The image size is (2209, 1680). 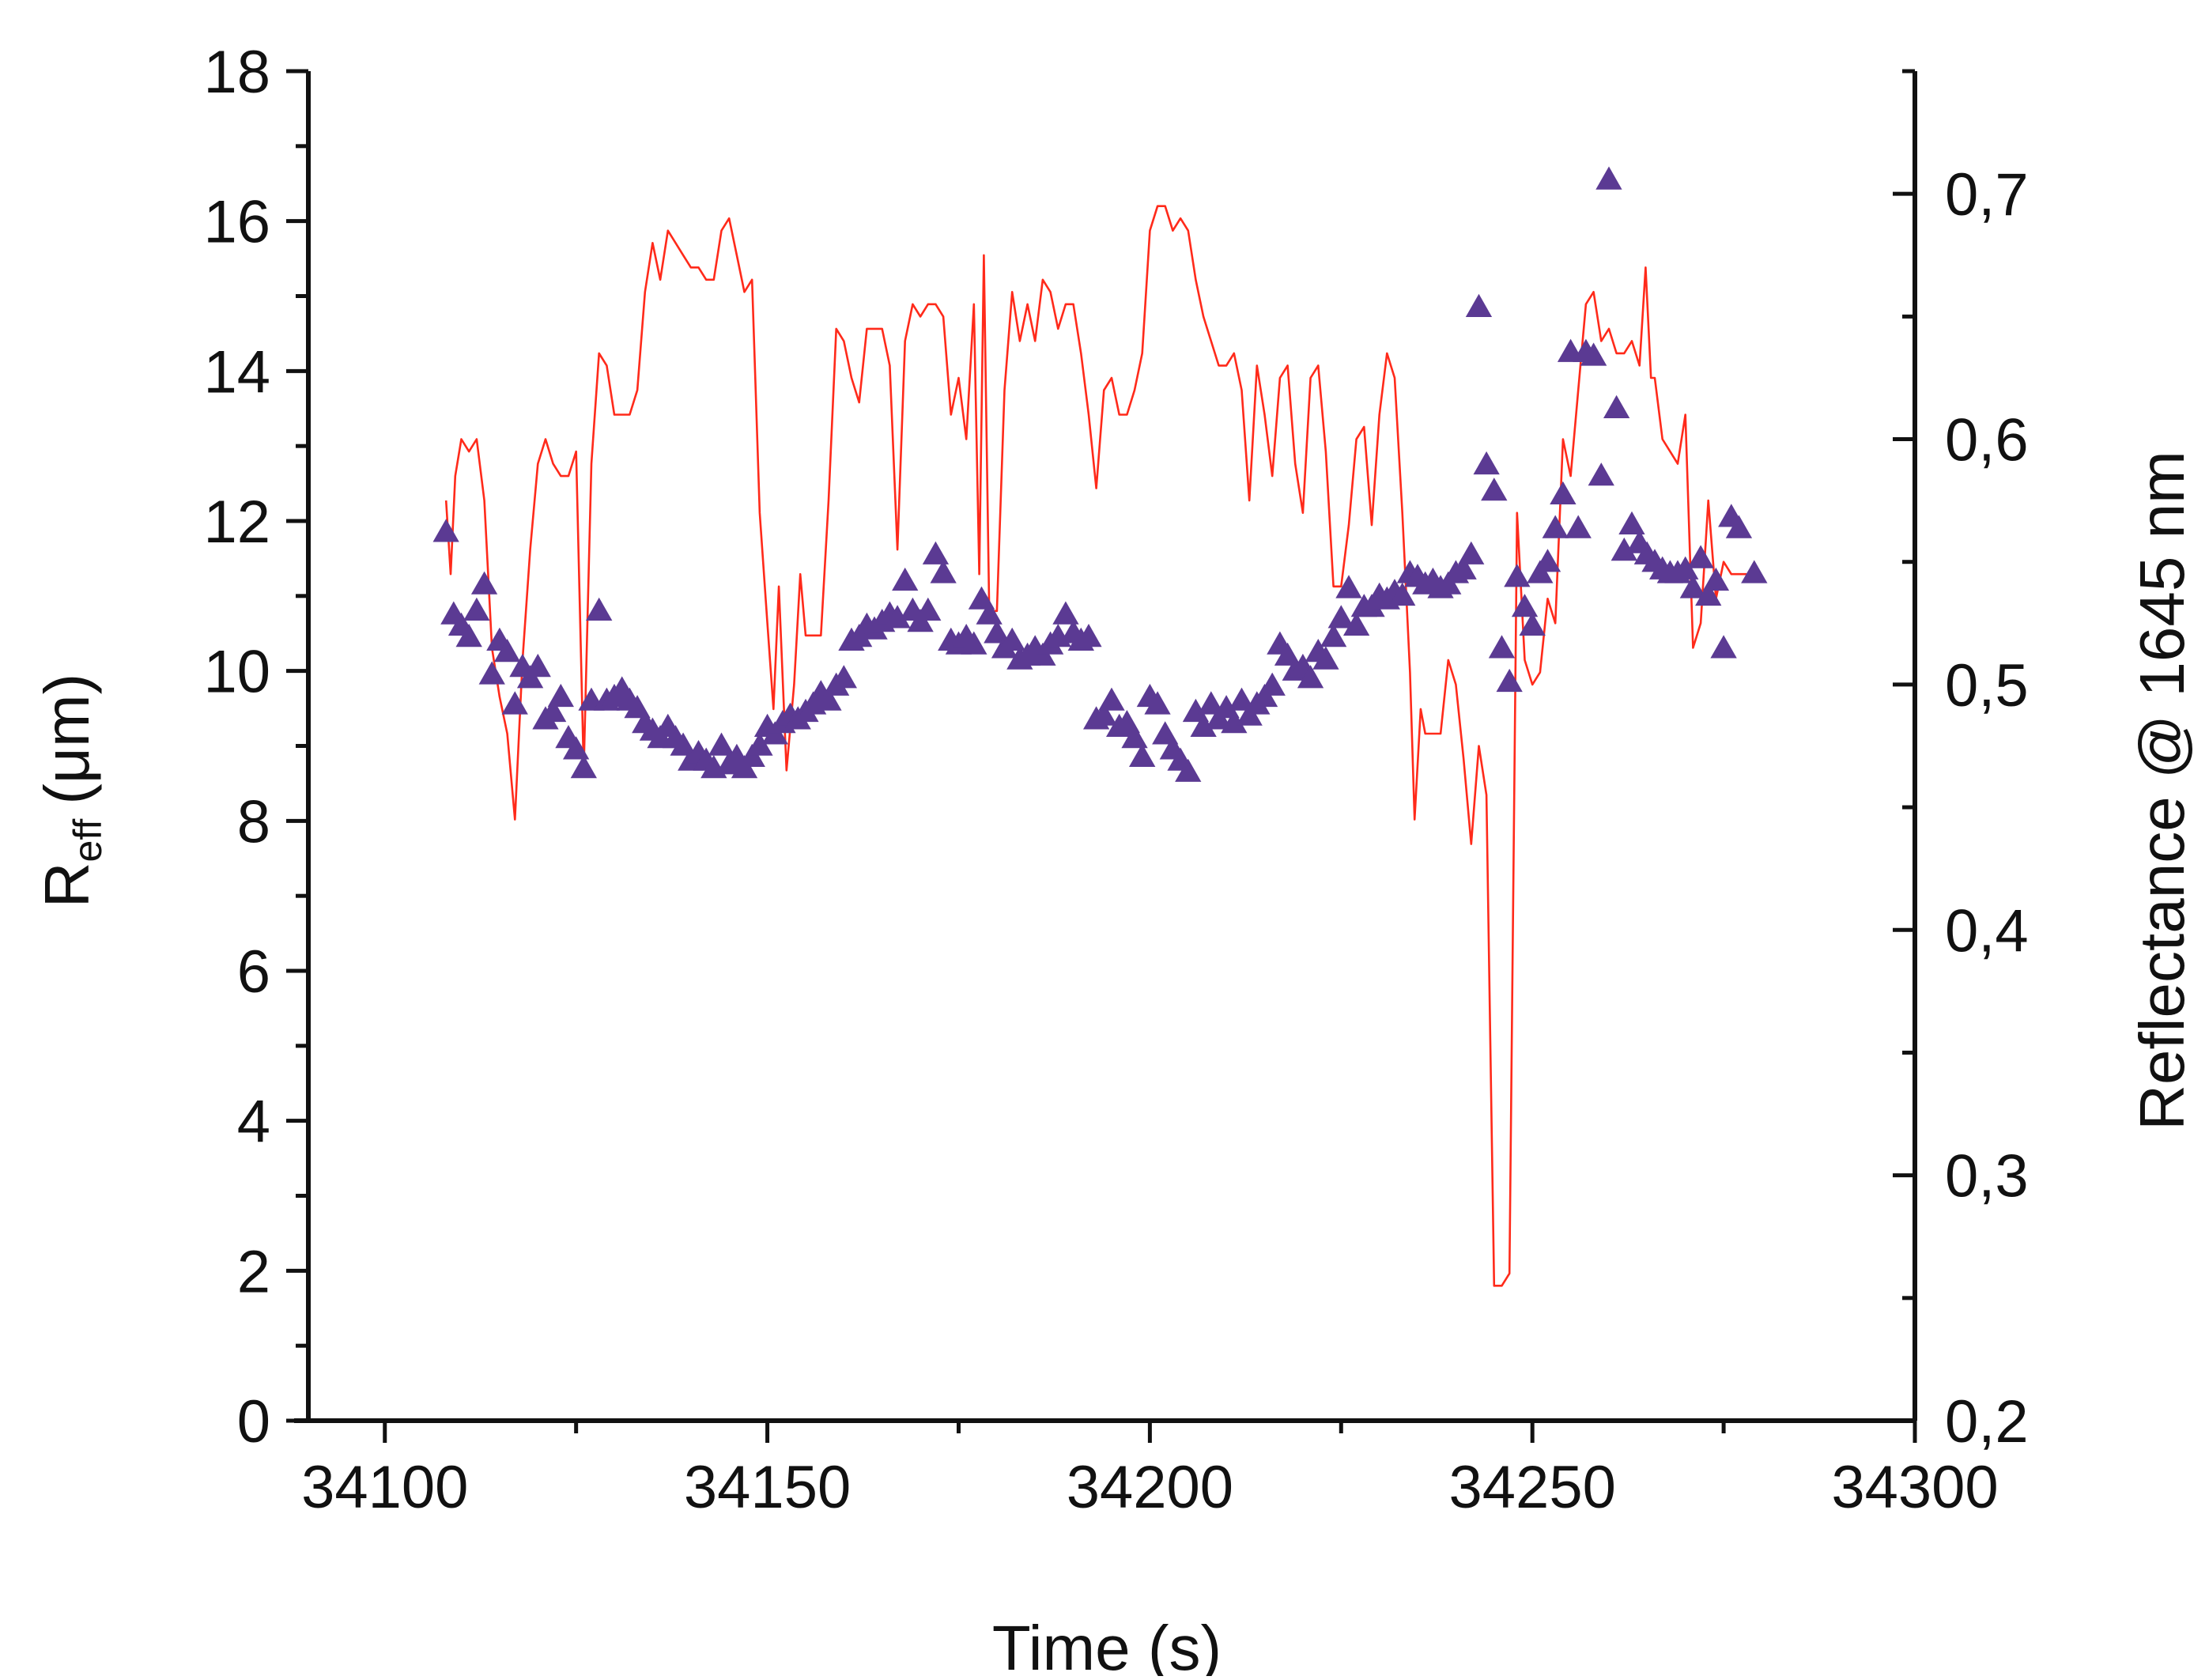 What do you see at coordinates (1532, 1487) in the screenshot?
I see `x-tick-label: 34250` at bounding box center [1532, 1487].